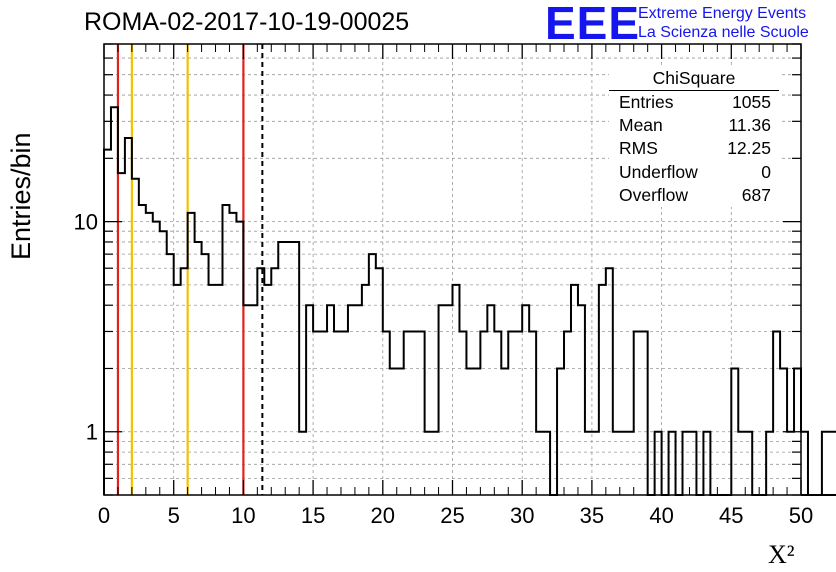 This screenshot has height=572, width=836. I want to click on stats-row-underflow: Underflow 0, so click(694, 172).